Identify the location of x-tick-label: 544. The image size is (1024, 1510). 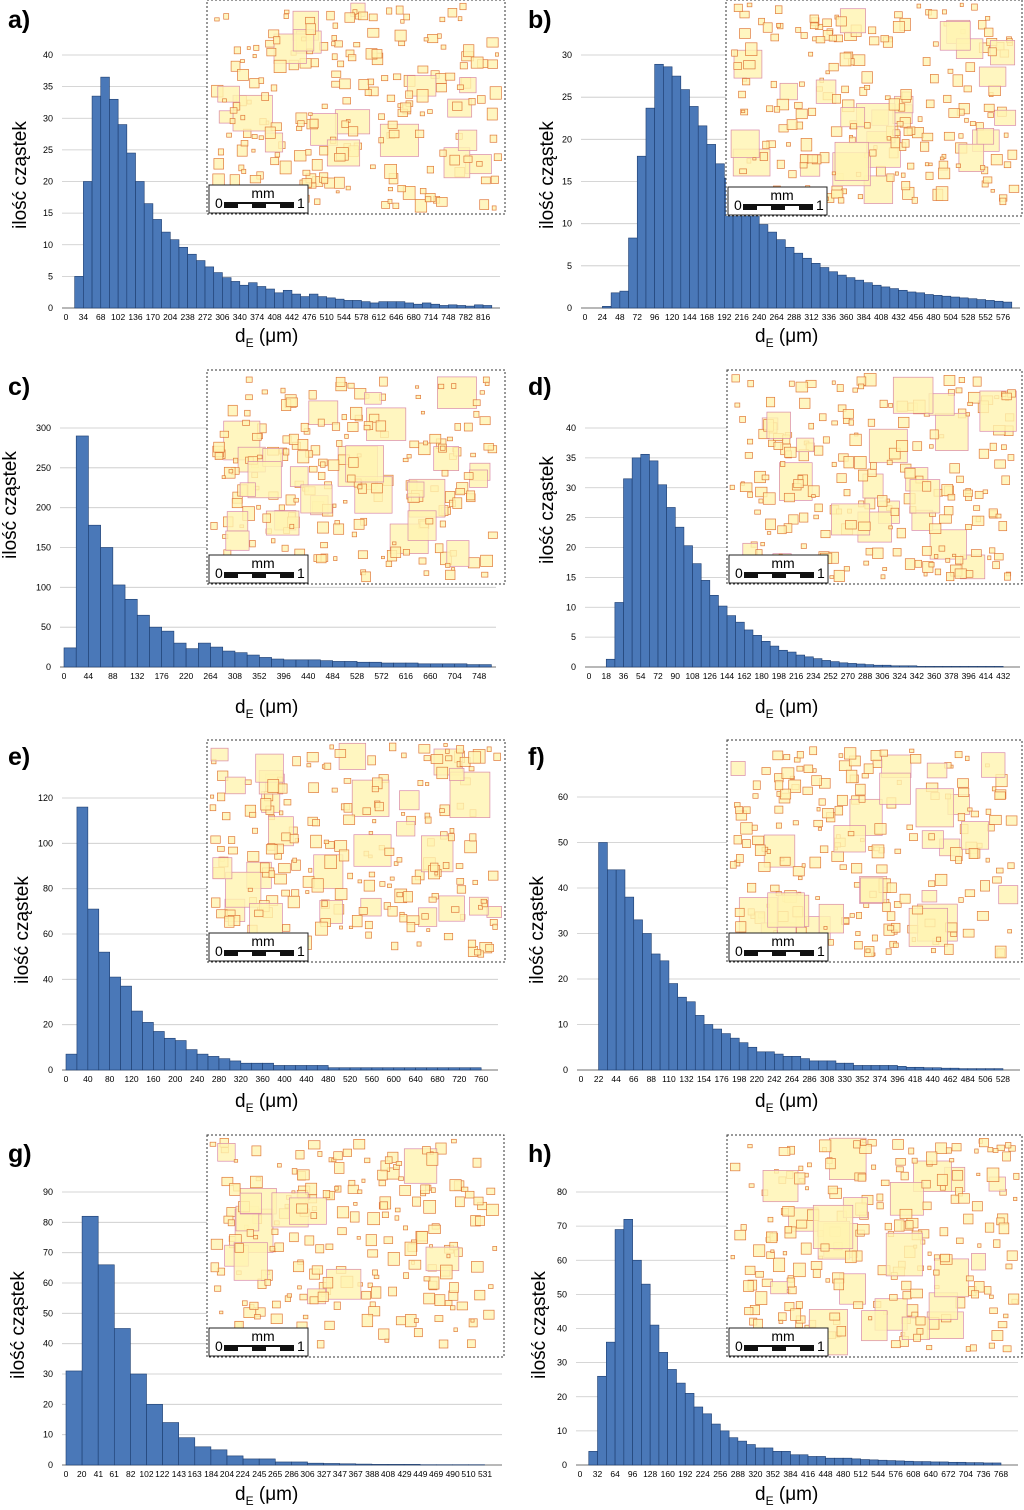
(344, 317).